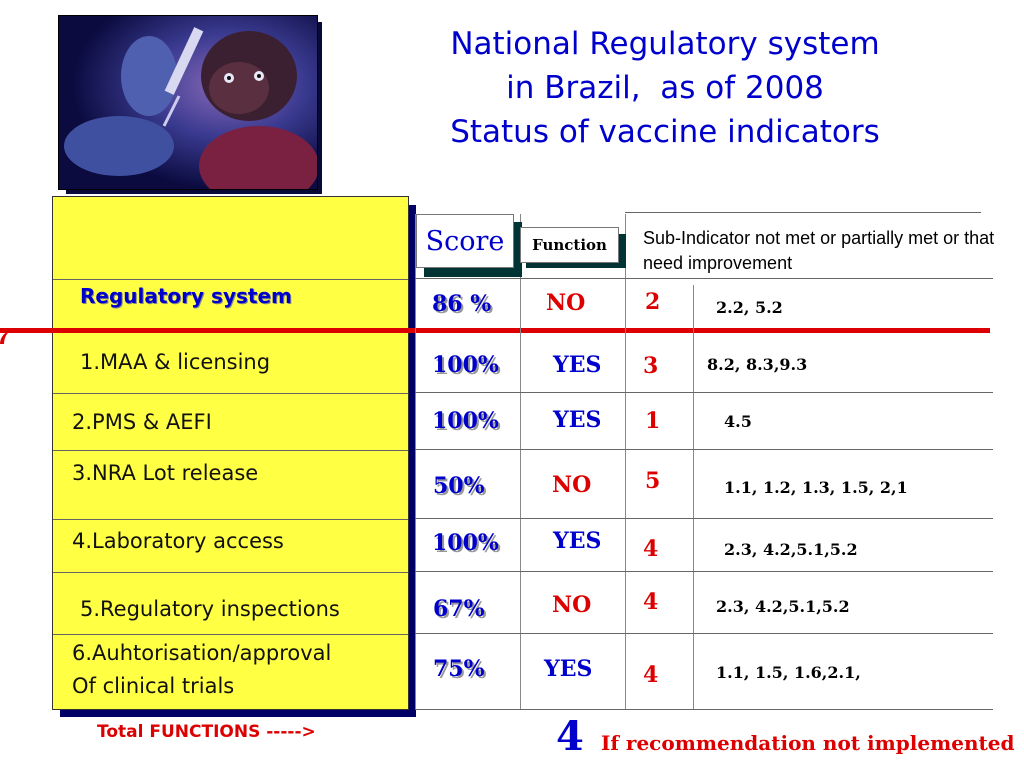  I want to click on score-value: 50%, so click(459, 486).